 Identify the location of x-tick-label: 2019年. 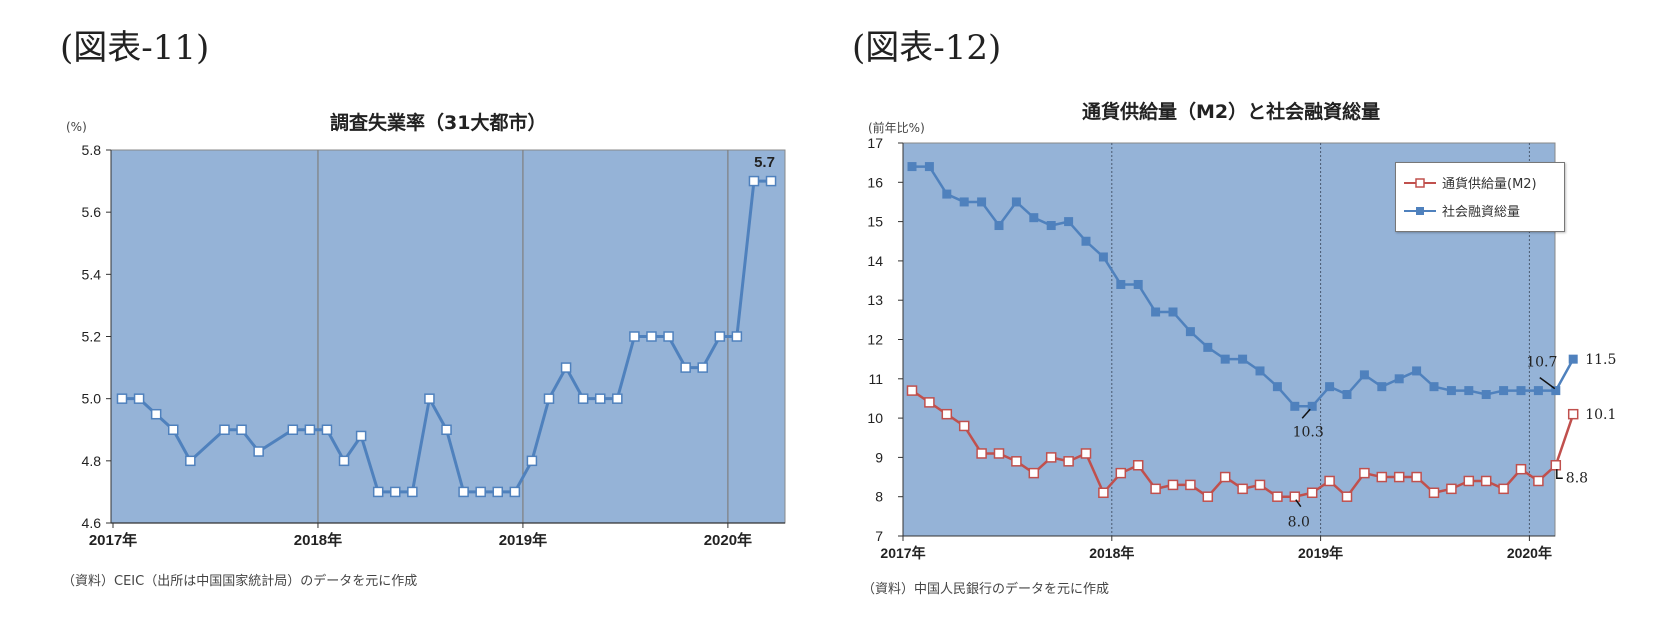
(1320, 553).